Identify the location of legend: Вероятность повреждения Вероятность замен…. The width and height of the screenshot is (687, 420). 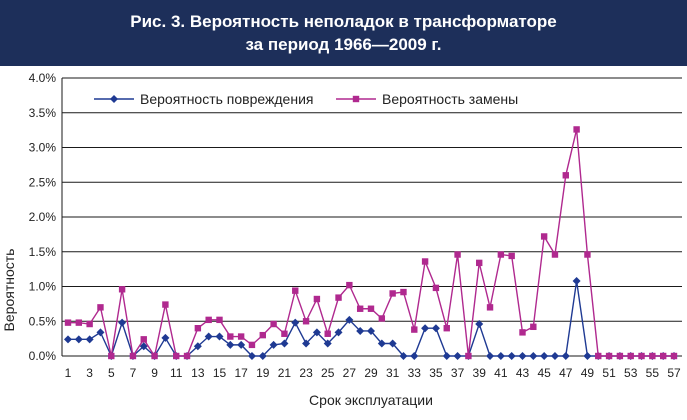
(306, 99).